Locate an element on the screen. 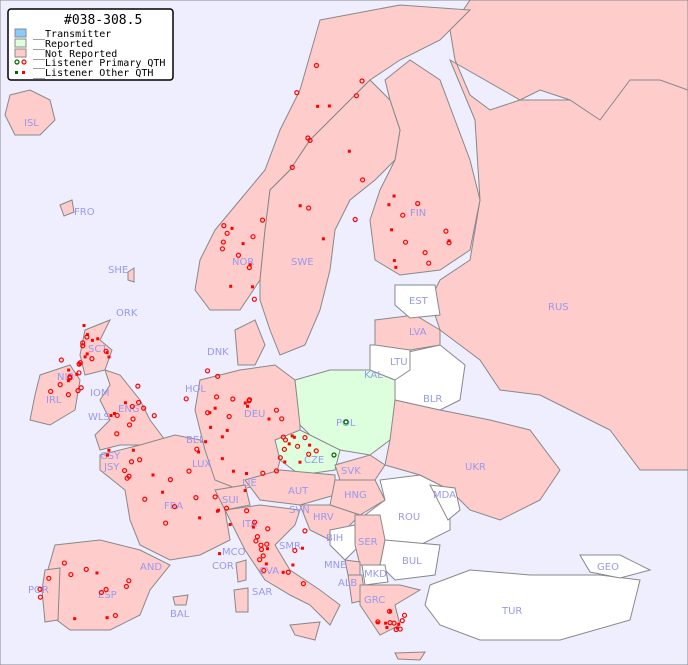  country-label-tur: TUR is located at coordinates (511, 611).